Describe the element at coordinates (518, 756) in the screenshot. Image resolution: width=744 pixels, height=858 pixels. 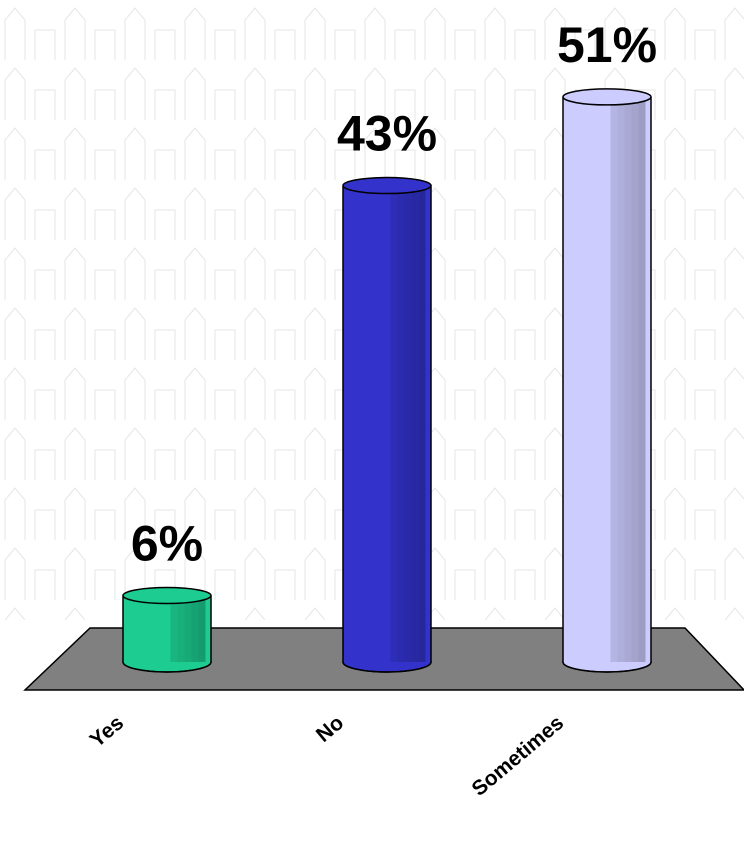
I see `x-tick-label: Sometimes` at that location.